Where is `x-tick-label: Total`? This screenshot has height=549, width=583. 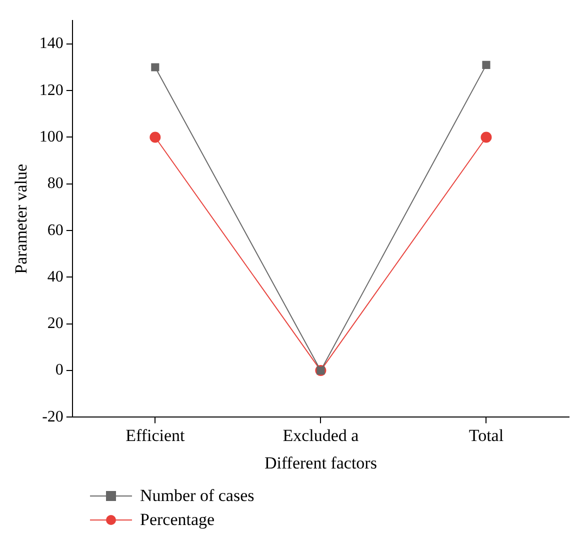 x-tick-label: Total is located at coordinates (486, 435).